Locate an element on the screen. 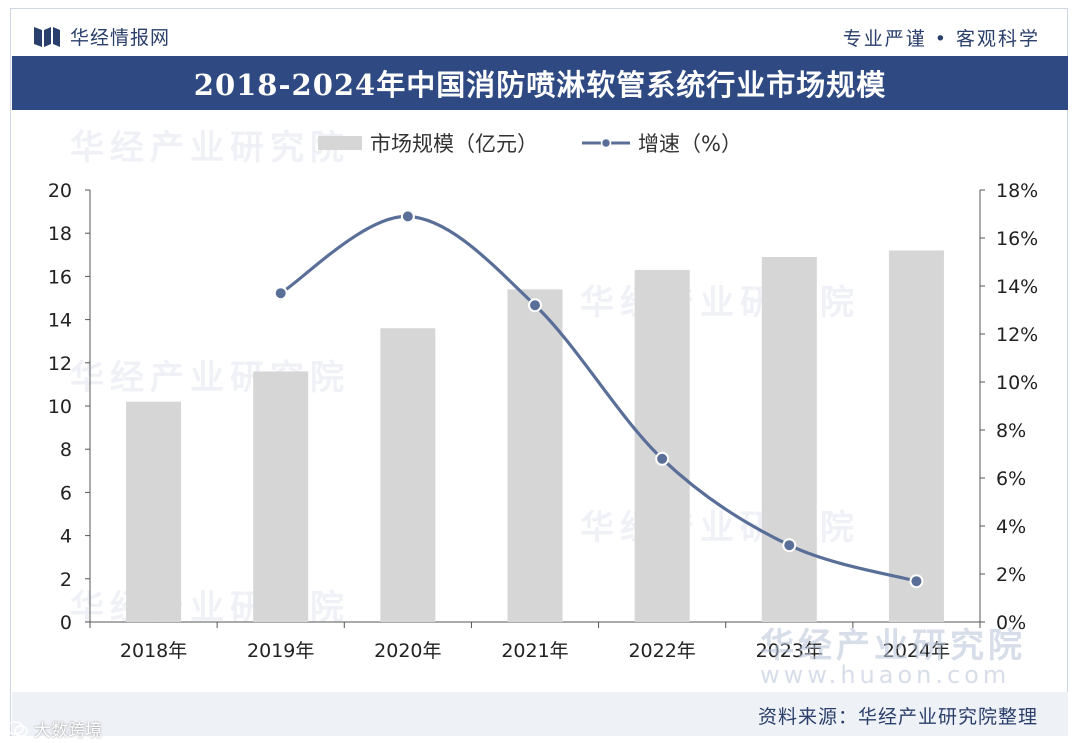 Image resolution: width=1080 pixels, height=743 pixels. y-tick-label-left: 18 is located at coordinates (60, 234).